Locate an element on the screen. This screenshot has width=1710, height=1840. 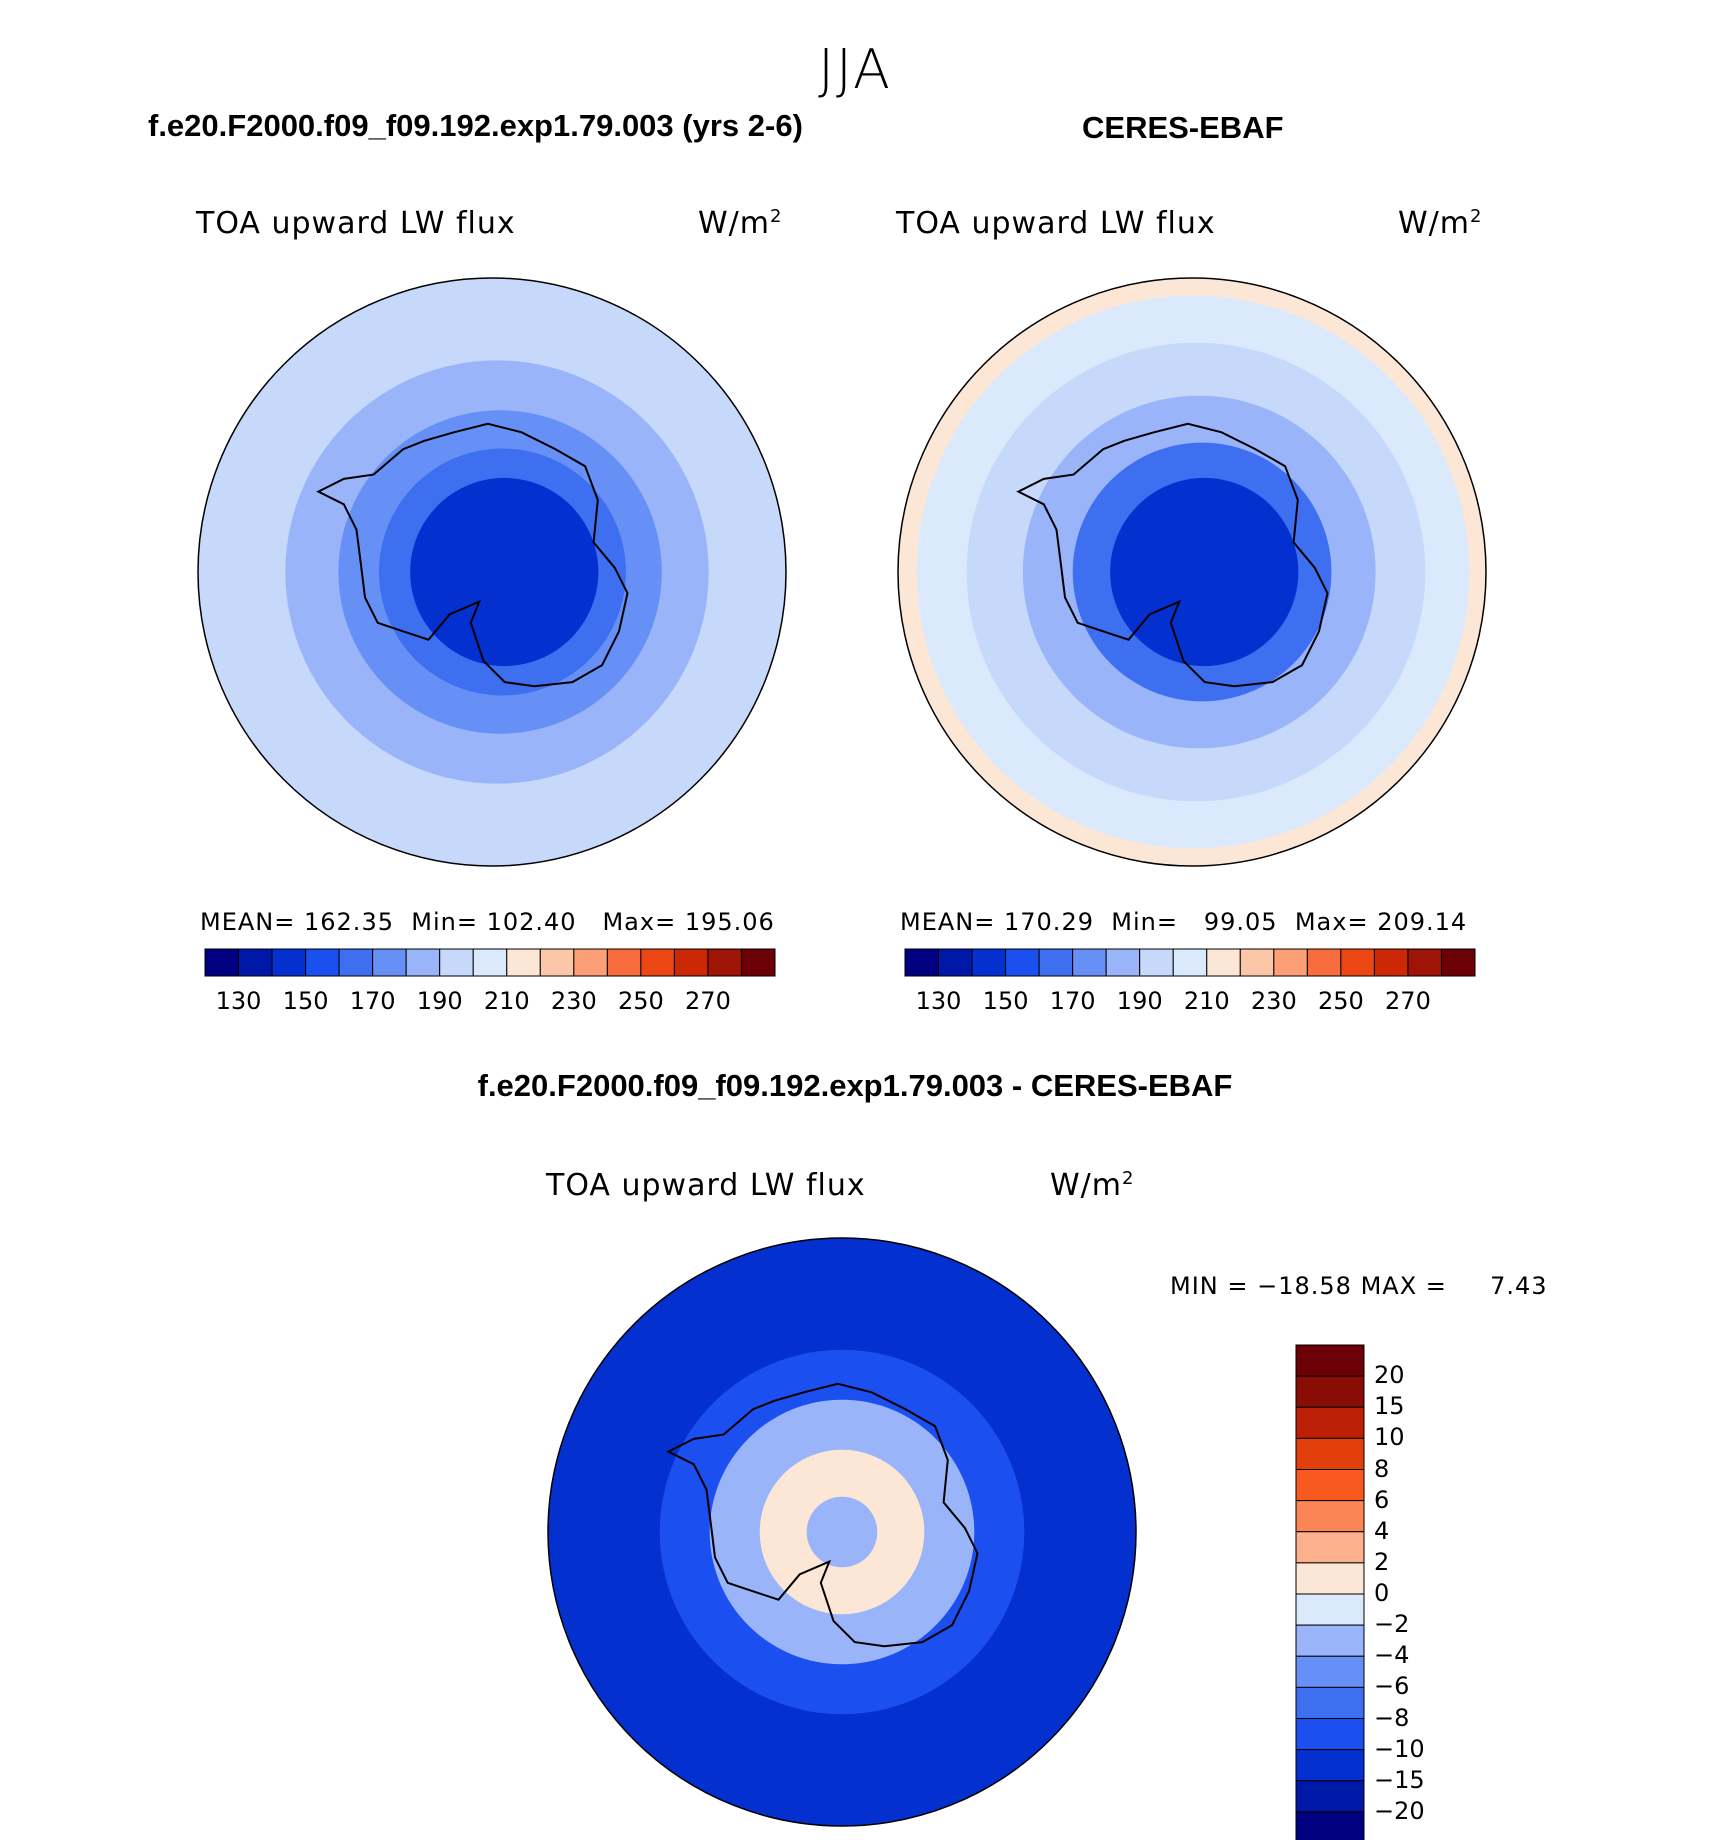
colorbar-tick-label: 20 is located at coordinates (1389, 1375).